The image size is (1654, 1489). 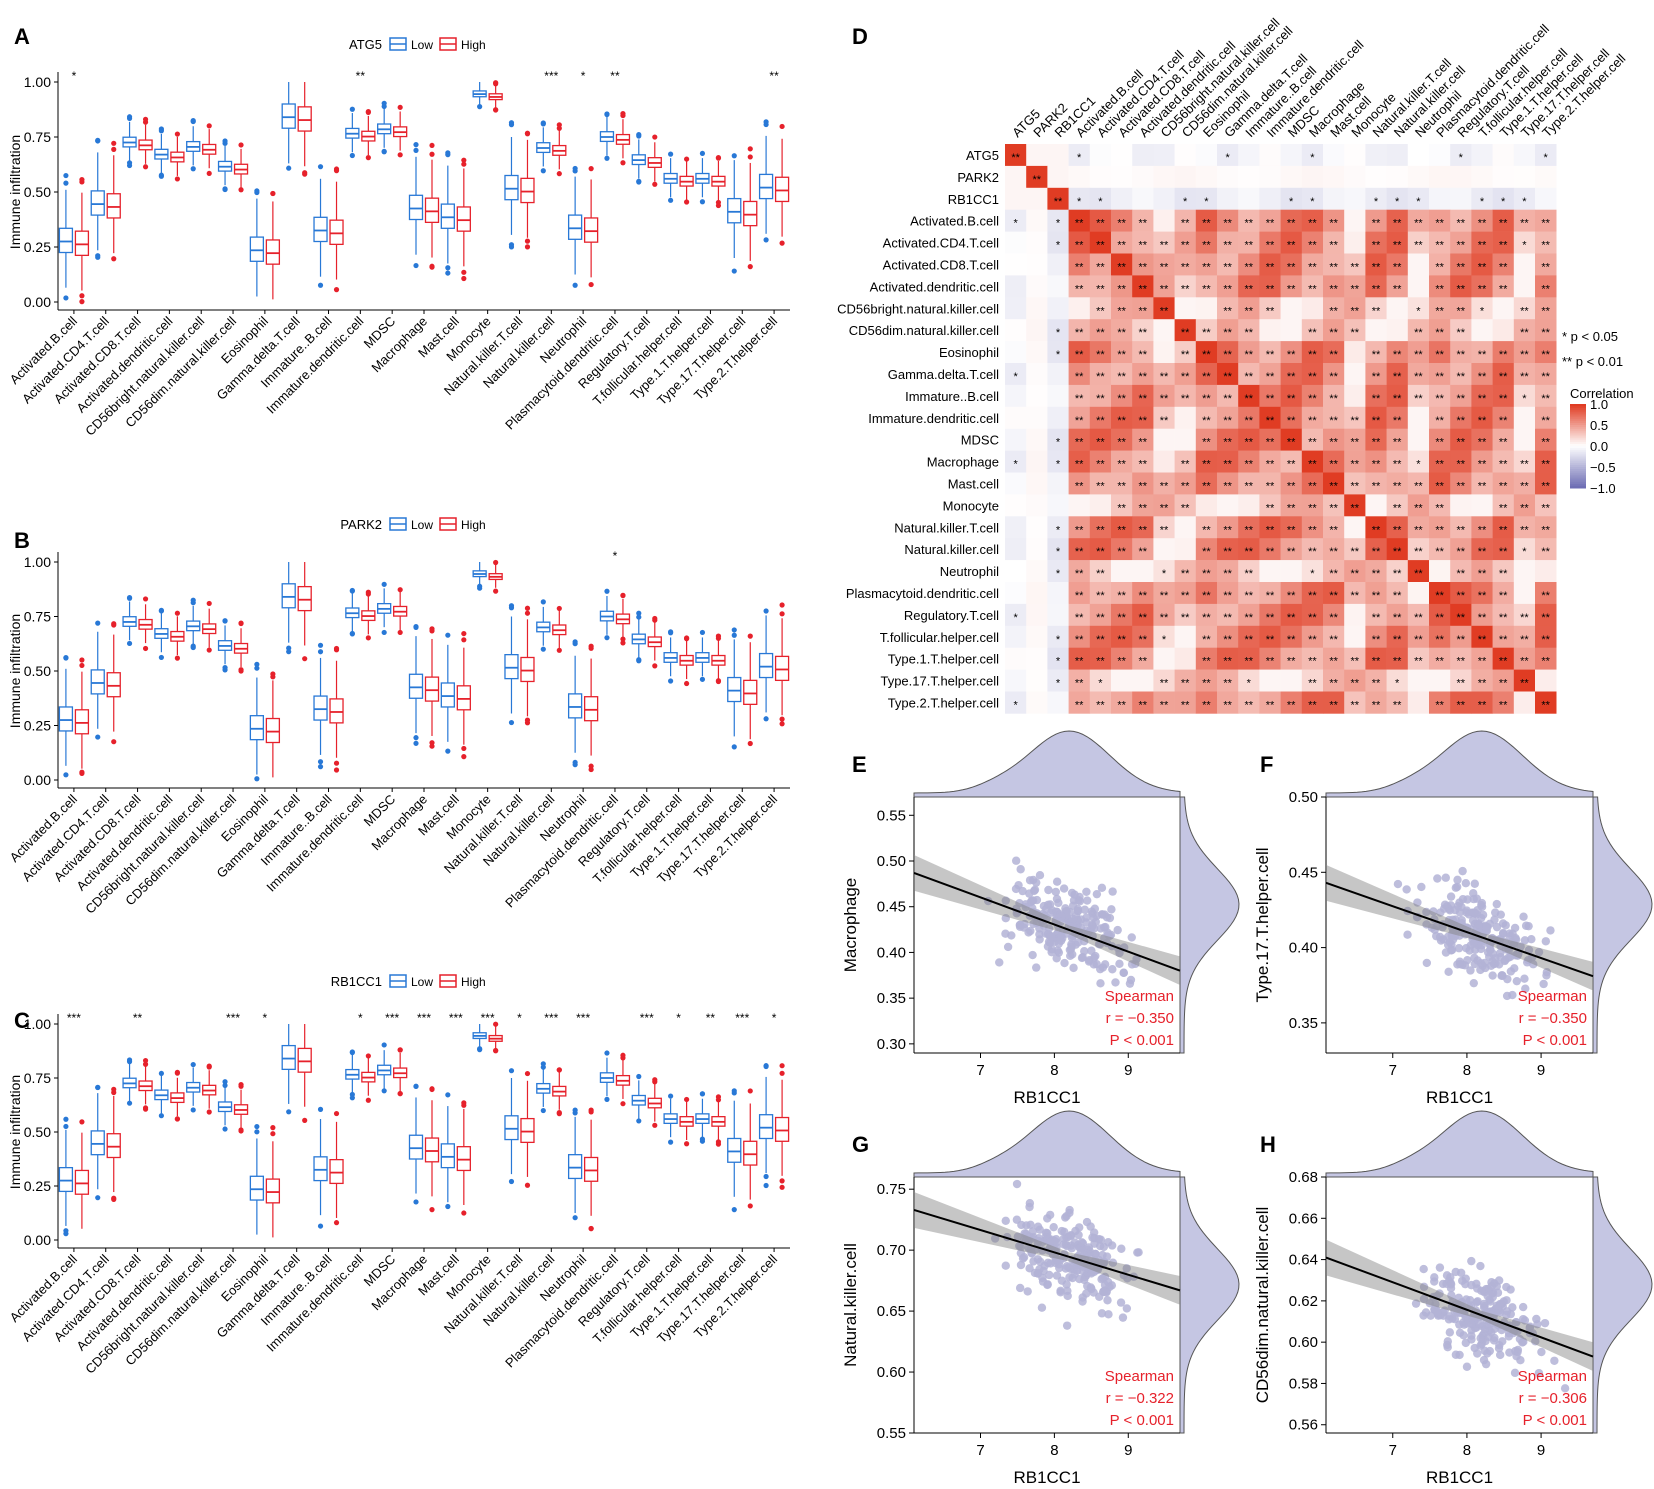 I want to click on legend-label-high: High, so click(x=473, y=982).